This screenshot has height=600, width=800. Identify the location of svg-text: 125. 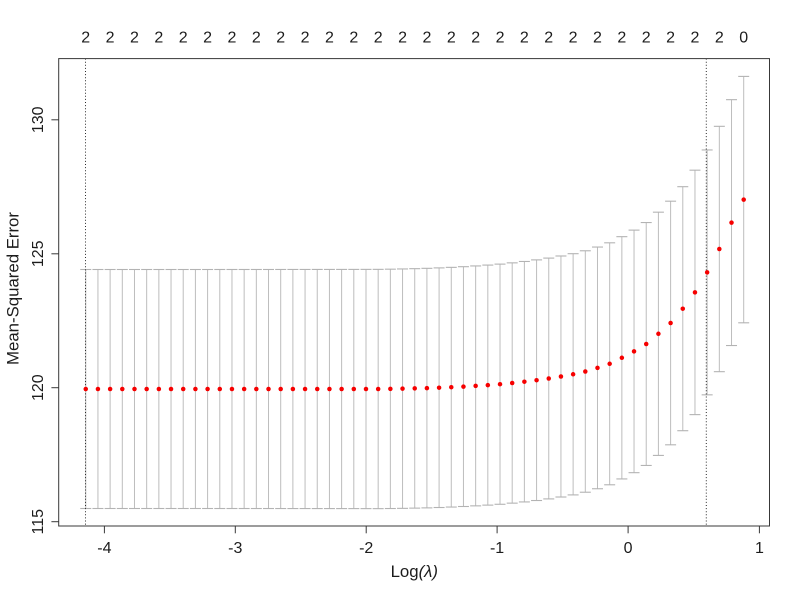
(38, 253).